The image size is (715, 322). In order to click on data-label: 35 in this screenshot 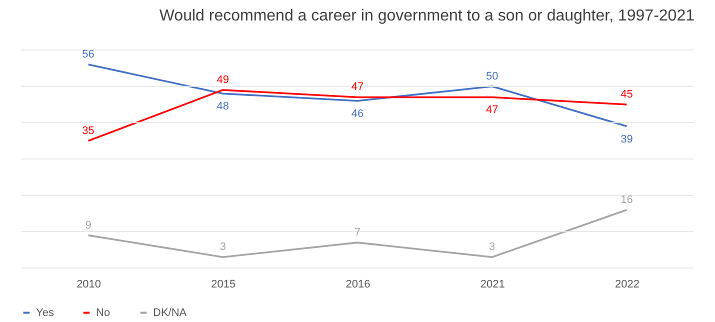, I will do `click(88, 130)`.